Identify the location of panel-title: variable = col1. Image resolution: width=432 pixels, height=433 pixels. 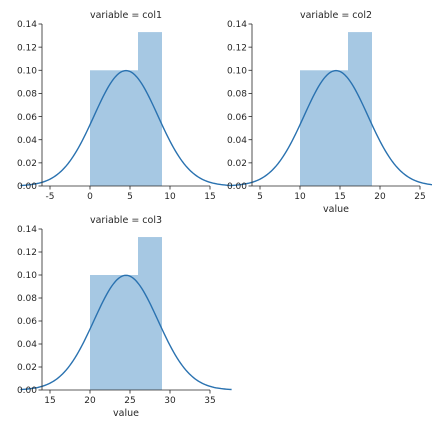
(126, 15).